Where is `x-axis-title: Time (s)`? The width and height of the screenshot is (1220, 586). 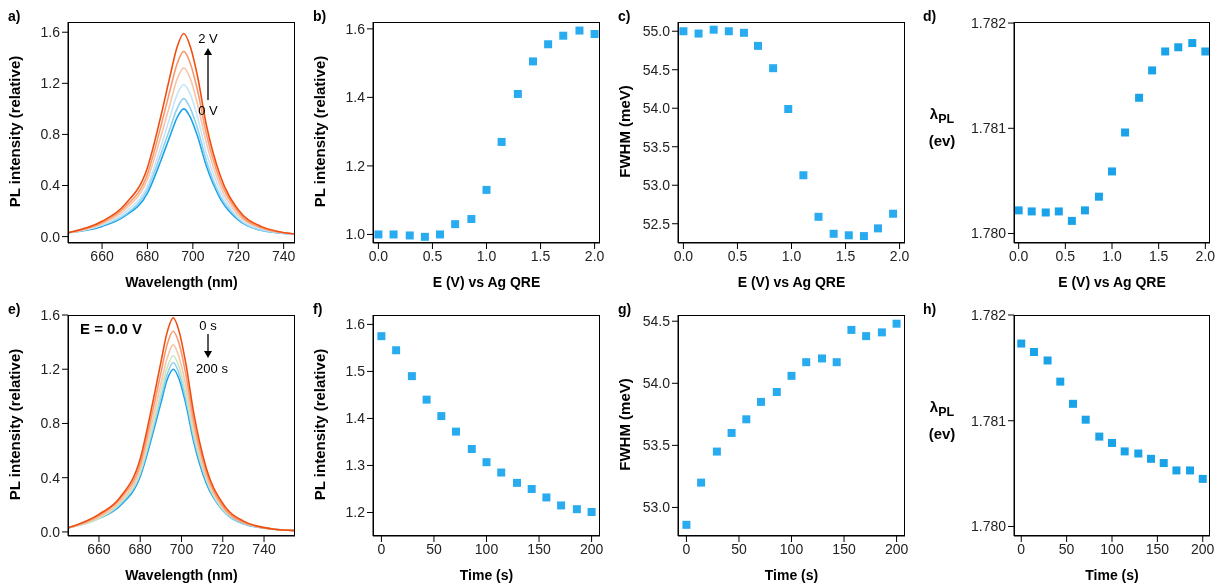
x-axis-title: Time (s) is located at coordinates (791, 575).